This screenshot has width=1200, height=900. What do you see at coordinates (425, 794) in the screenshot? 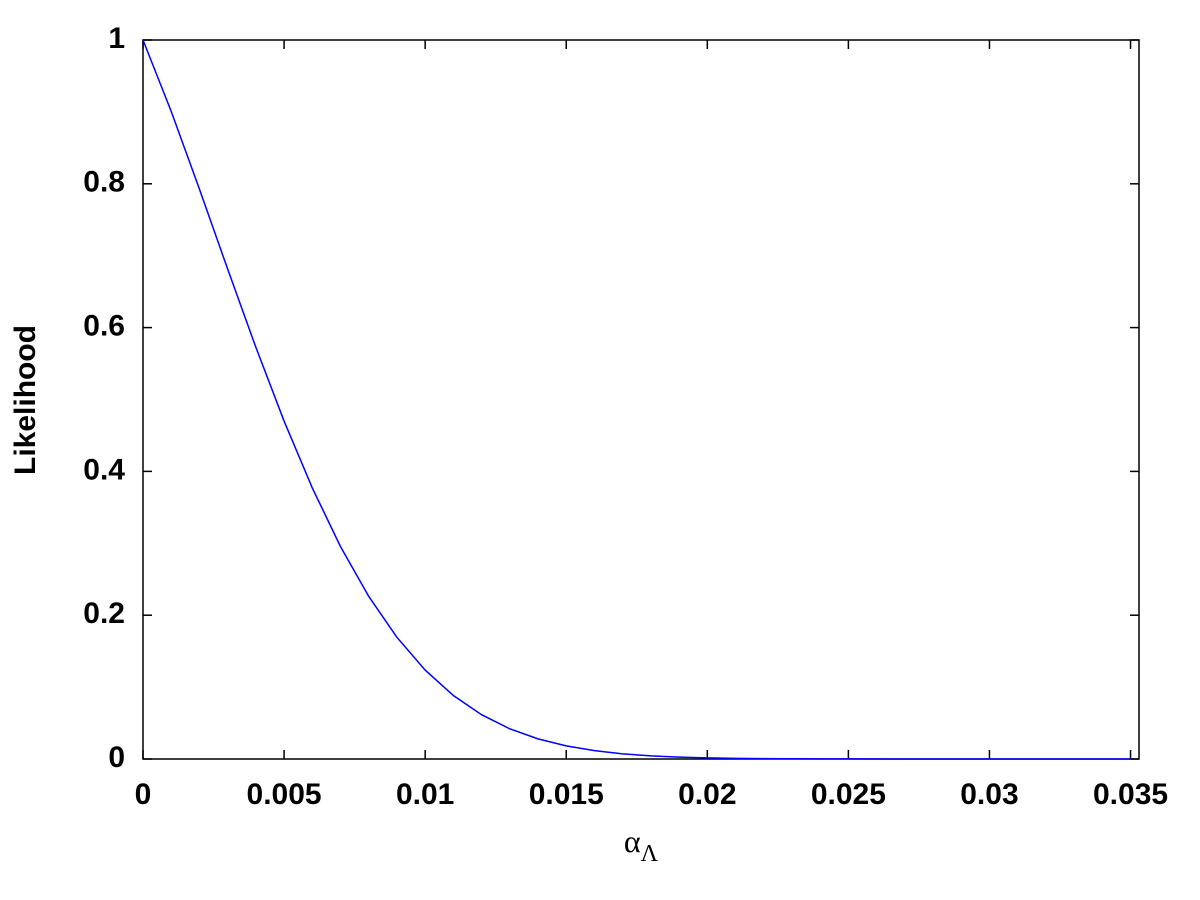
I see `x-tick-label: 0.01` at bounding box center [425, 794].